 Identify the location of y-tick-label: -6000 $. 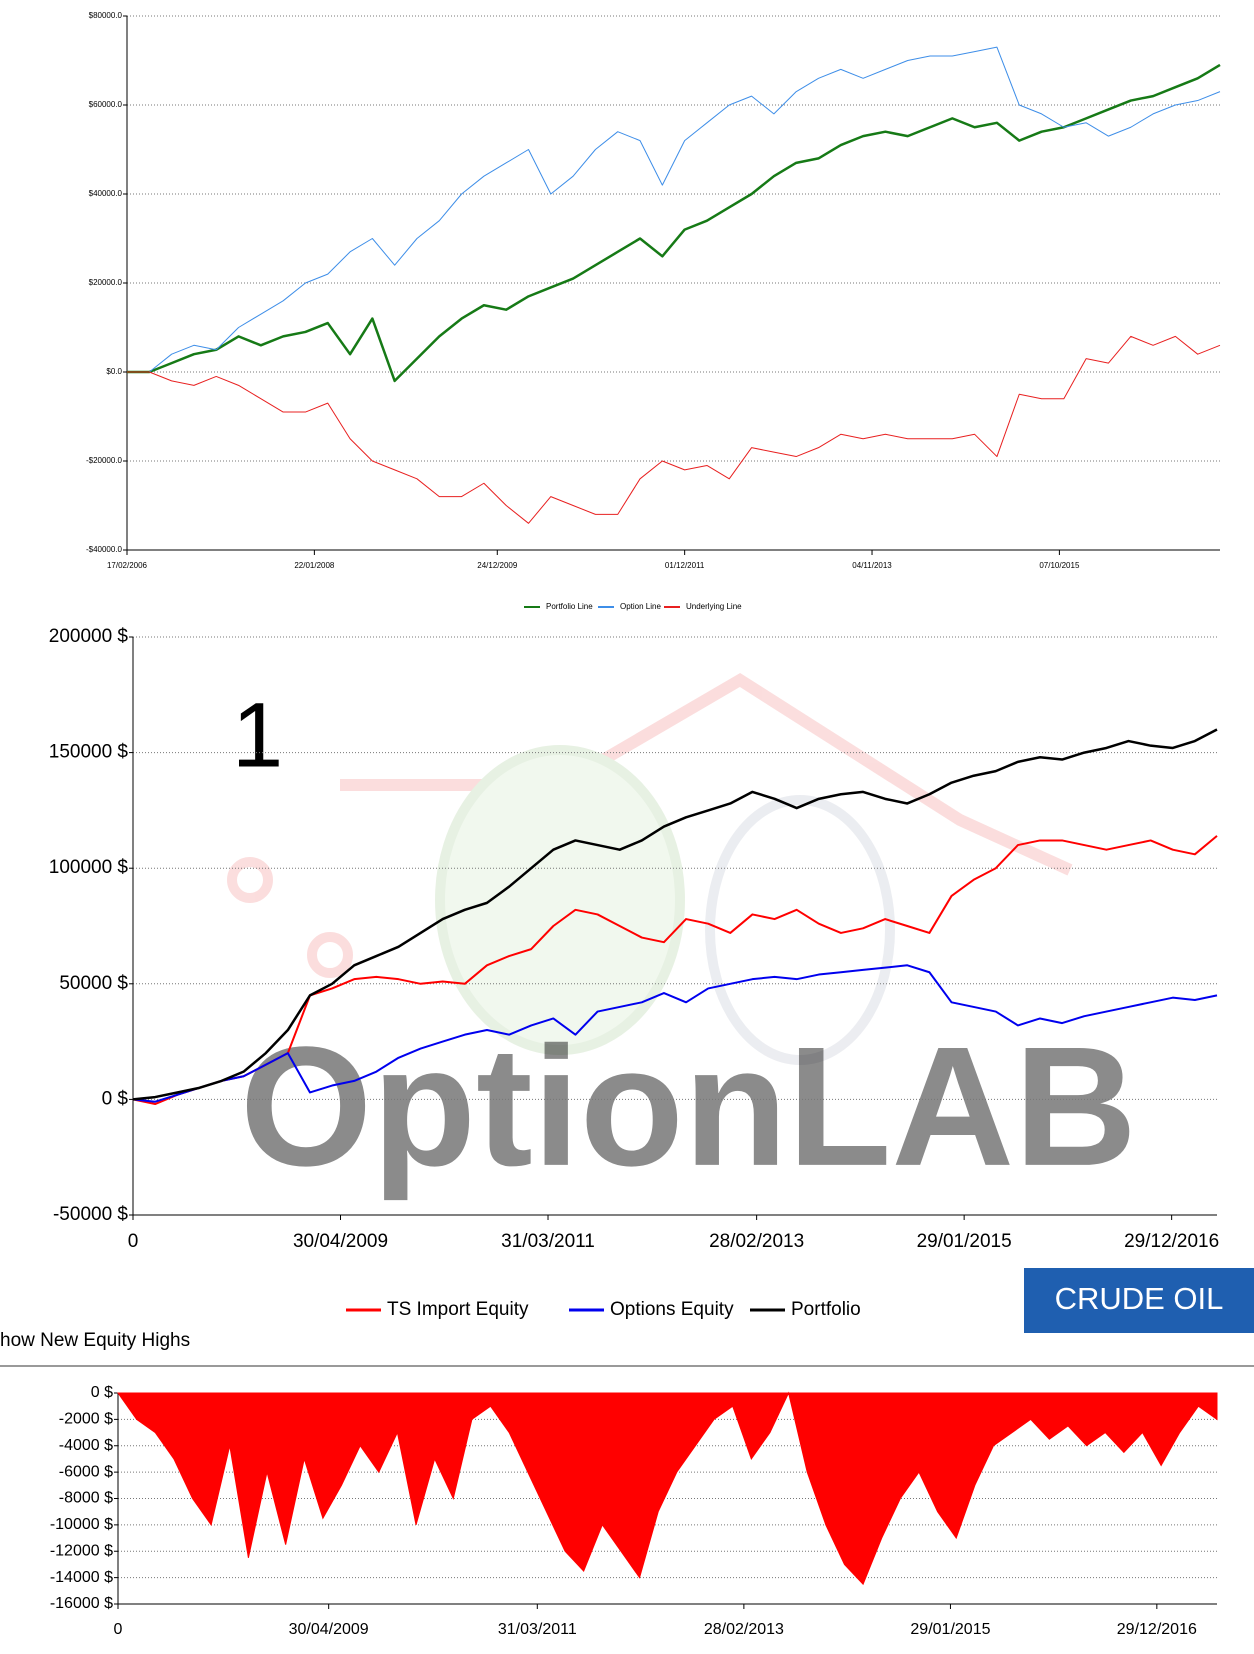
(86, 1471).